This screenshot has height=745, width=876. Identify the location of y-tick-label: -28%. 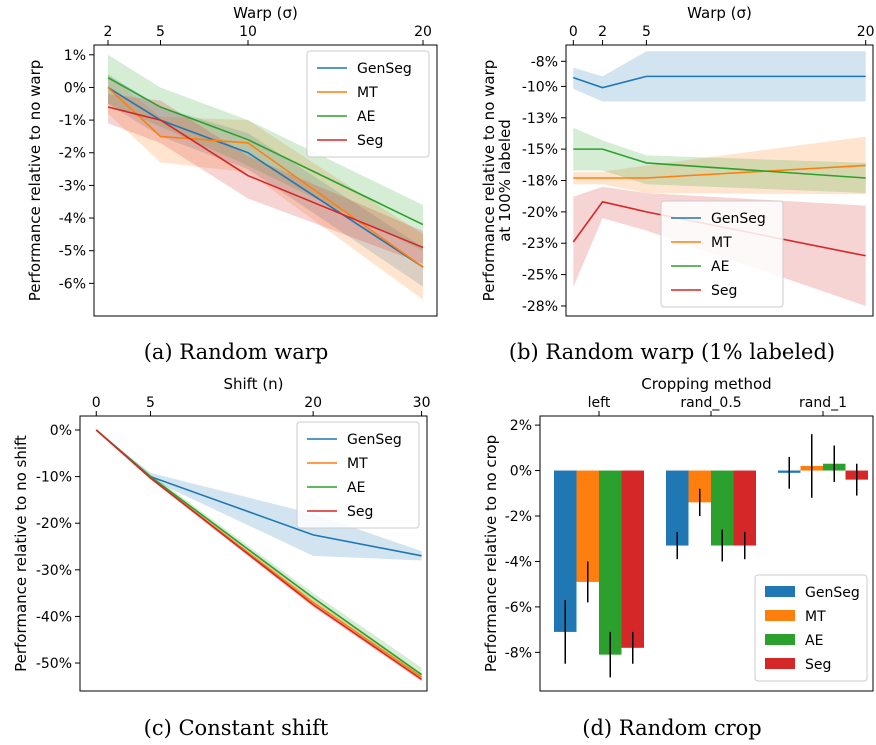
(540, 307).